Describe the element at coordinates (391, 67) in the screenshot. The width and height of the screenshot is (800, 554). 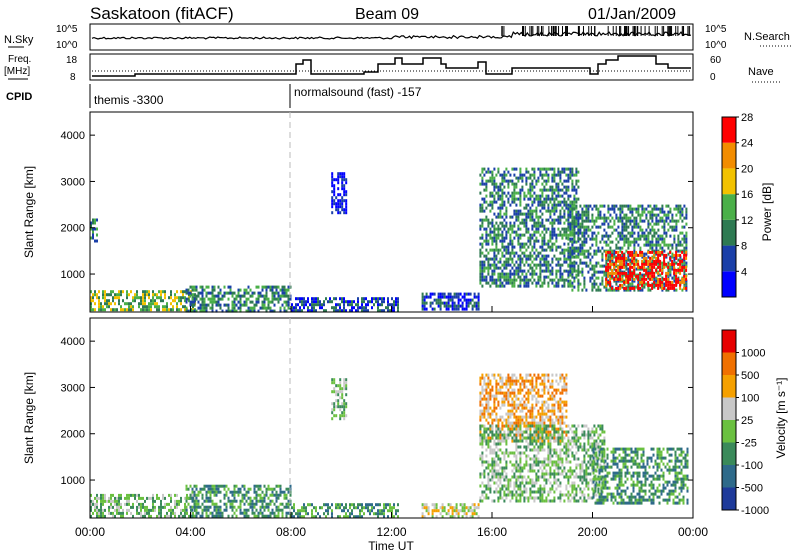
I see `freq-panel-frame` at that location.